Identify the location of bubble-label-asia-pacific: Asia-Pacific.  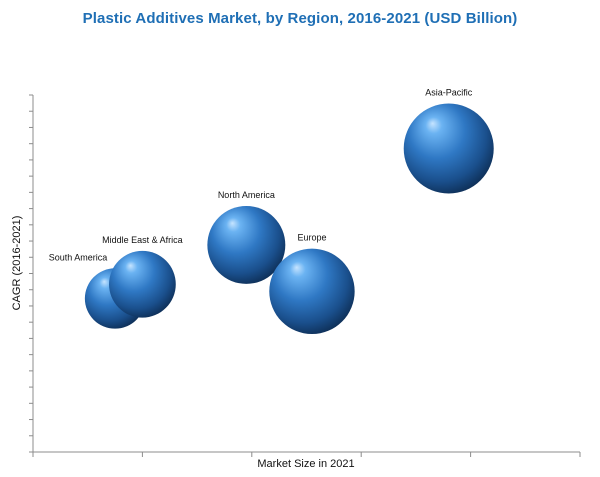
(449, 93).